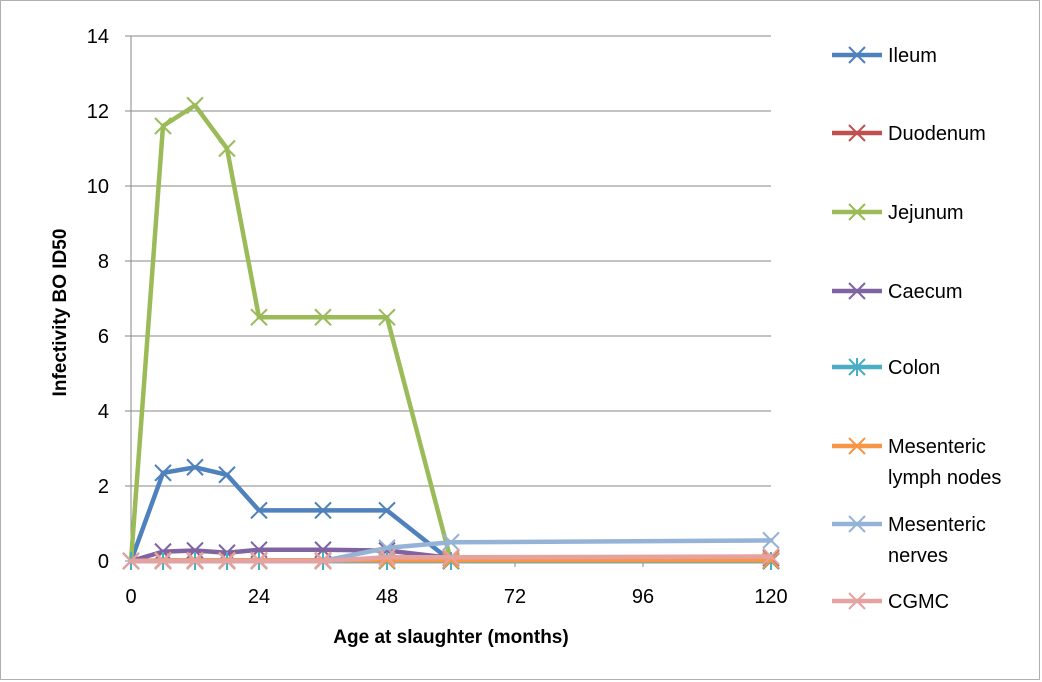  What do you see at coordinates (912, 56) in the screenshot?
I see `legend-label: Ileum` at bounding box center [912, 56].